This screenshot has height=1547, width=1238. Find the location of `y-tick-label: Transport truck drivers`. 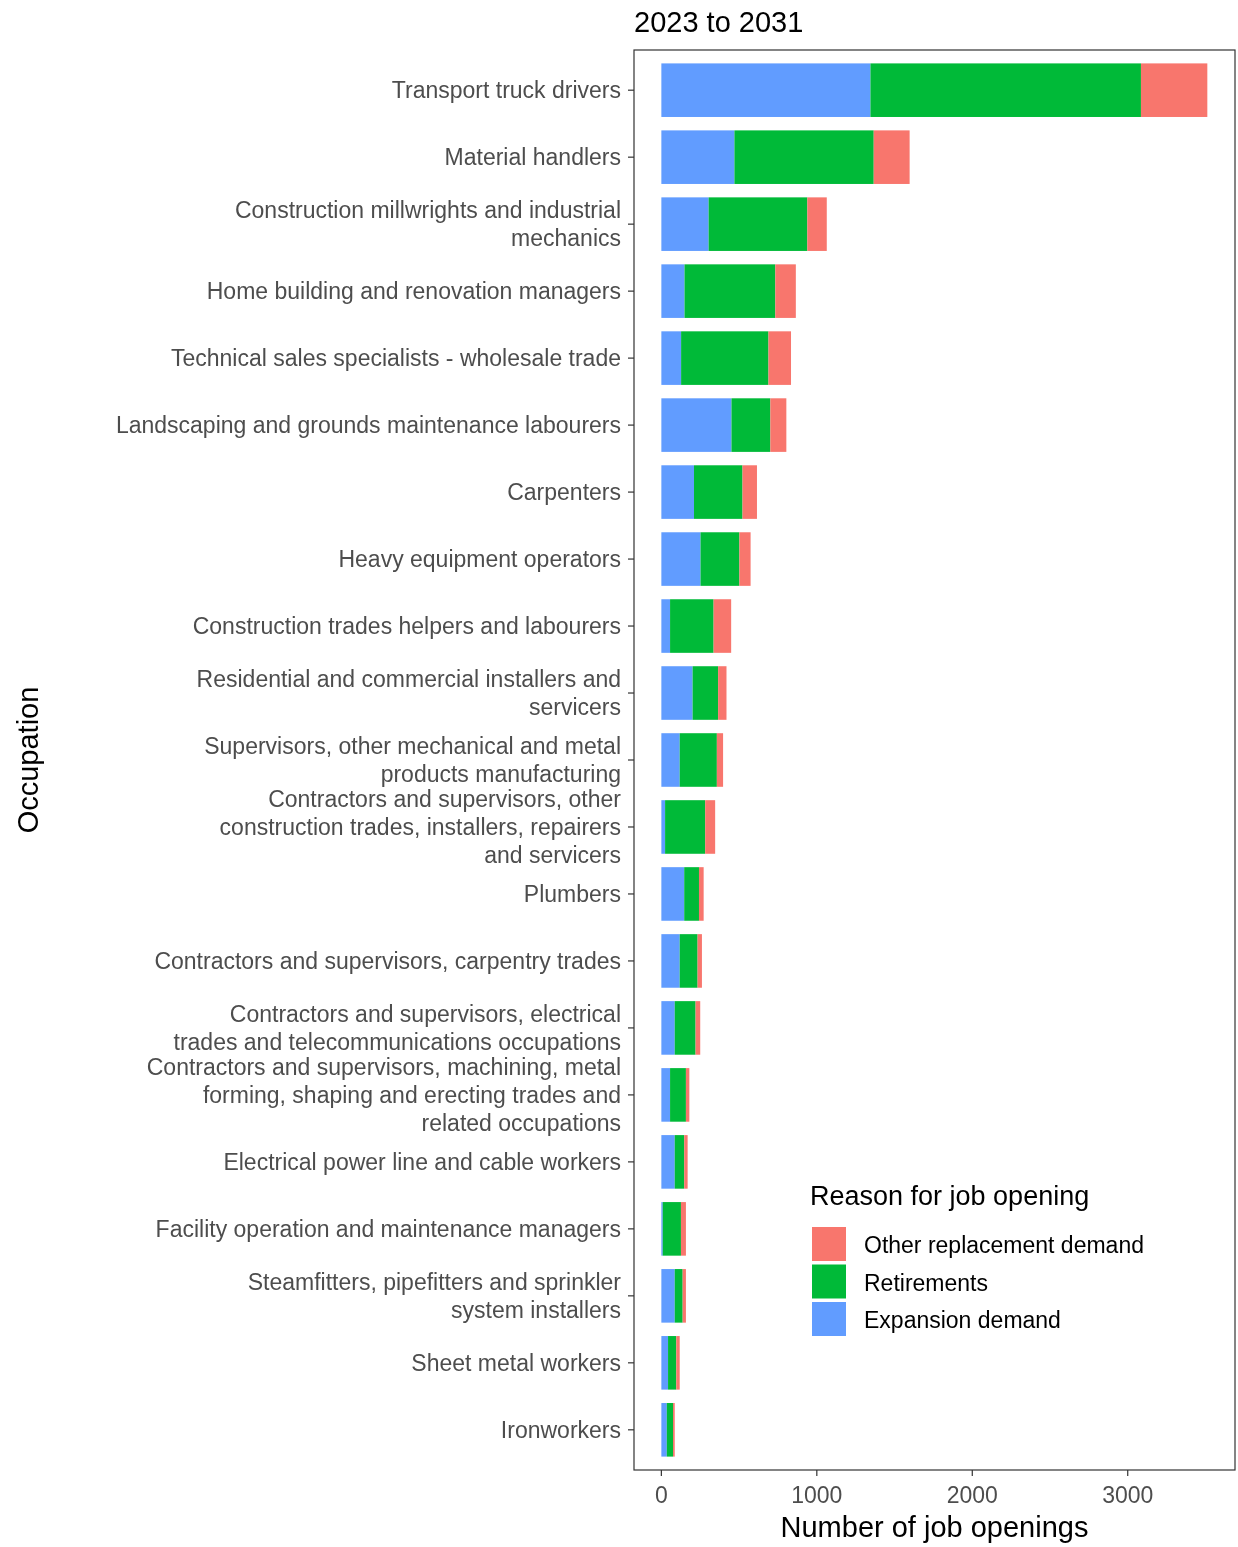

y-tick-label: Transport truck drivers is located at coordinates (506, 90).